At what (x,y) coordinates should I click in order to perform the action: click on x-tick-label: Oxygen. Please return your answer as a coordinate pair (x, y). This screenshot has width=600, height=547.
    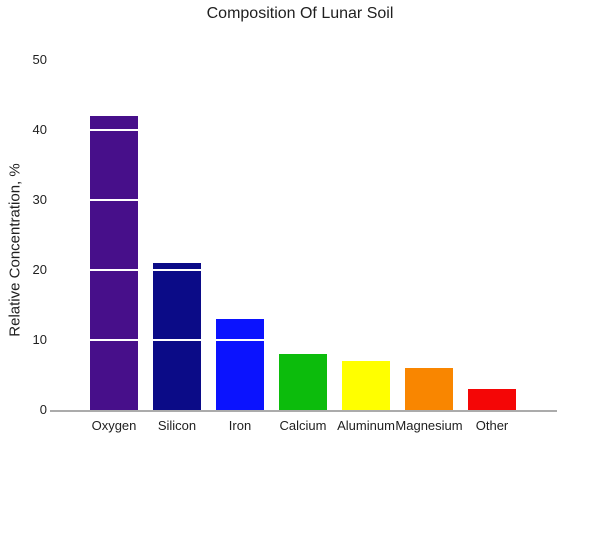
    Looking at the image, I should click on (114, 425).